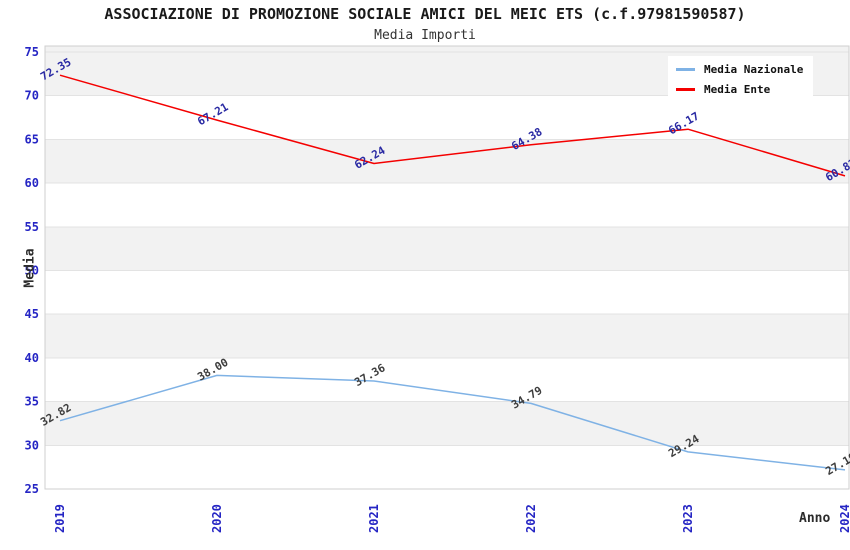 The width and height of the screenshot is (850, 550). Describe the element at coordinates (685, 69) in the screenshot. I see `legend-swatch-media-nazionale` at that location.